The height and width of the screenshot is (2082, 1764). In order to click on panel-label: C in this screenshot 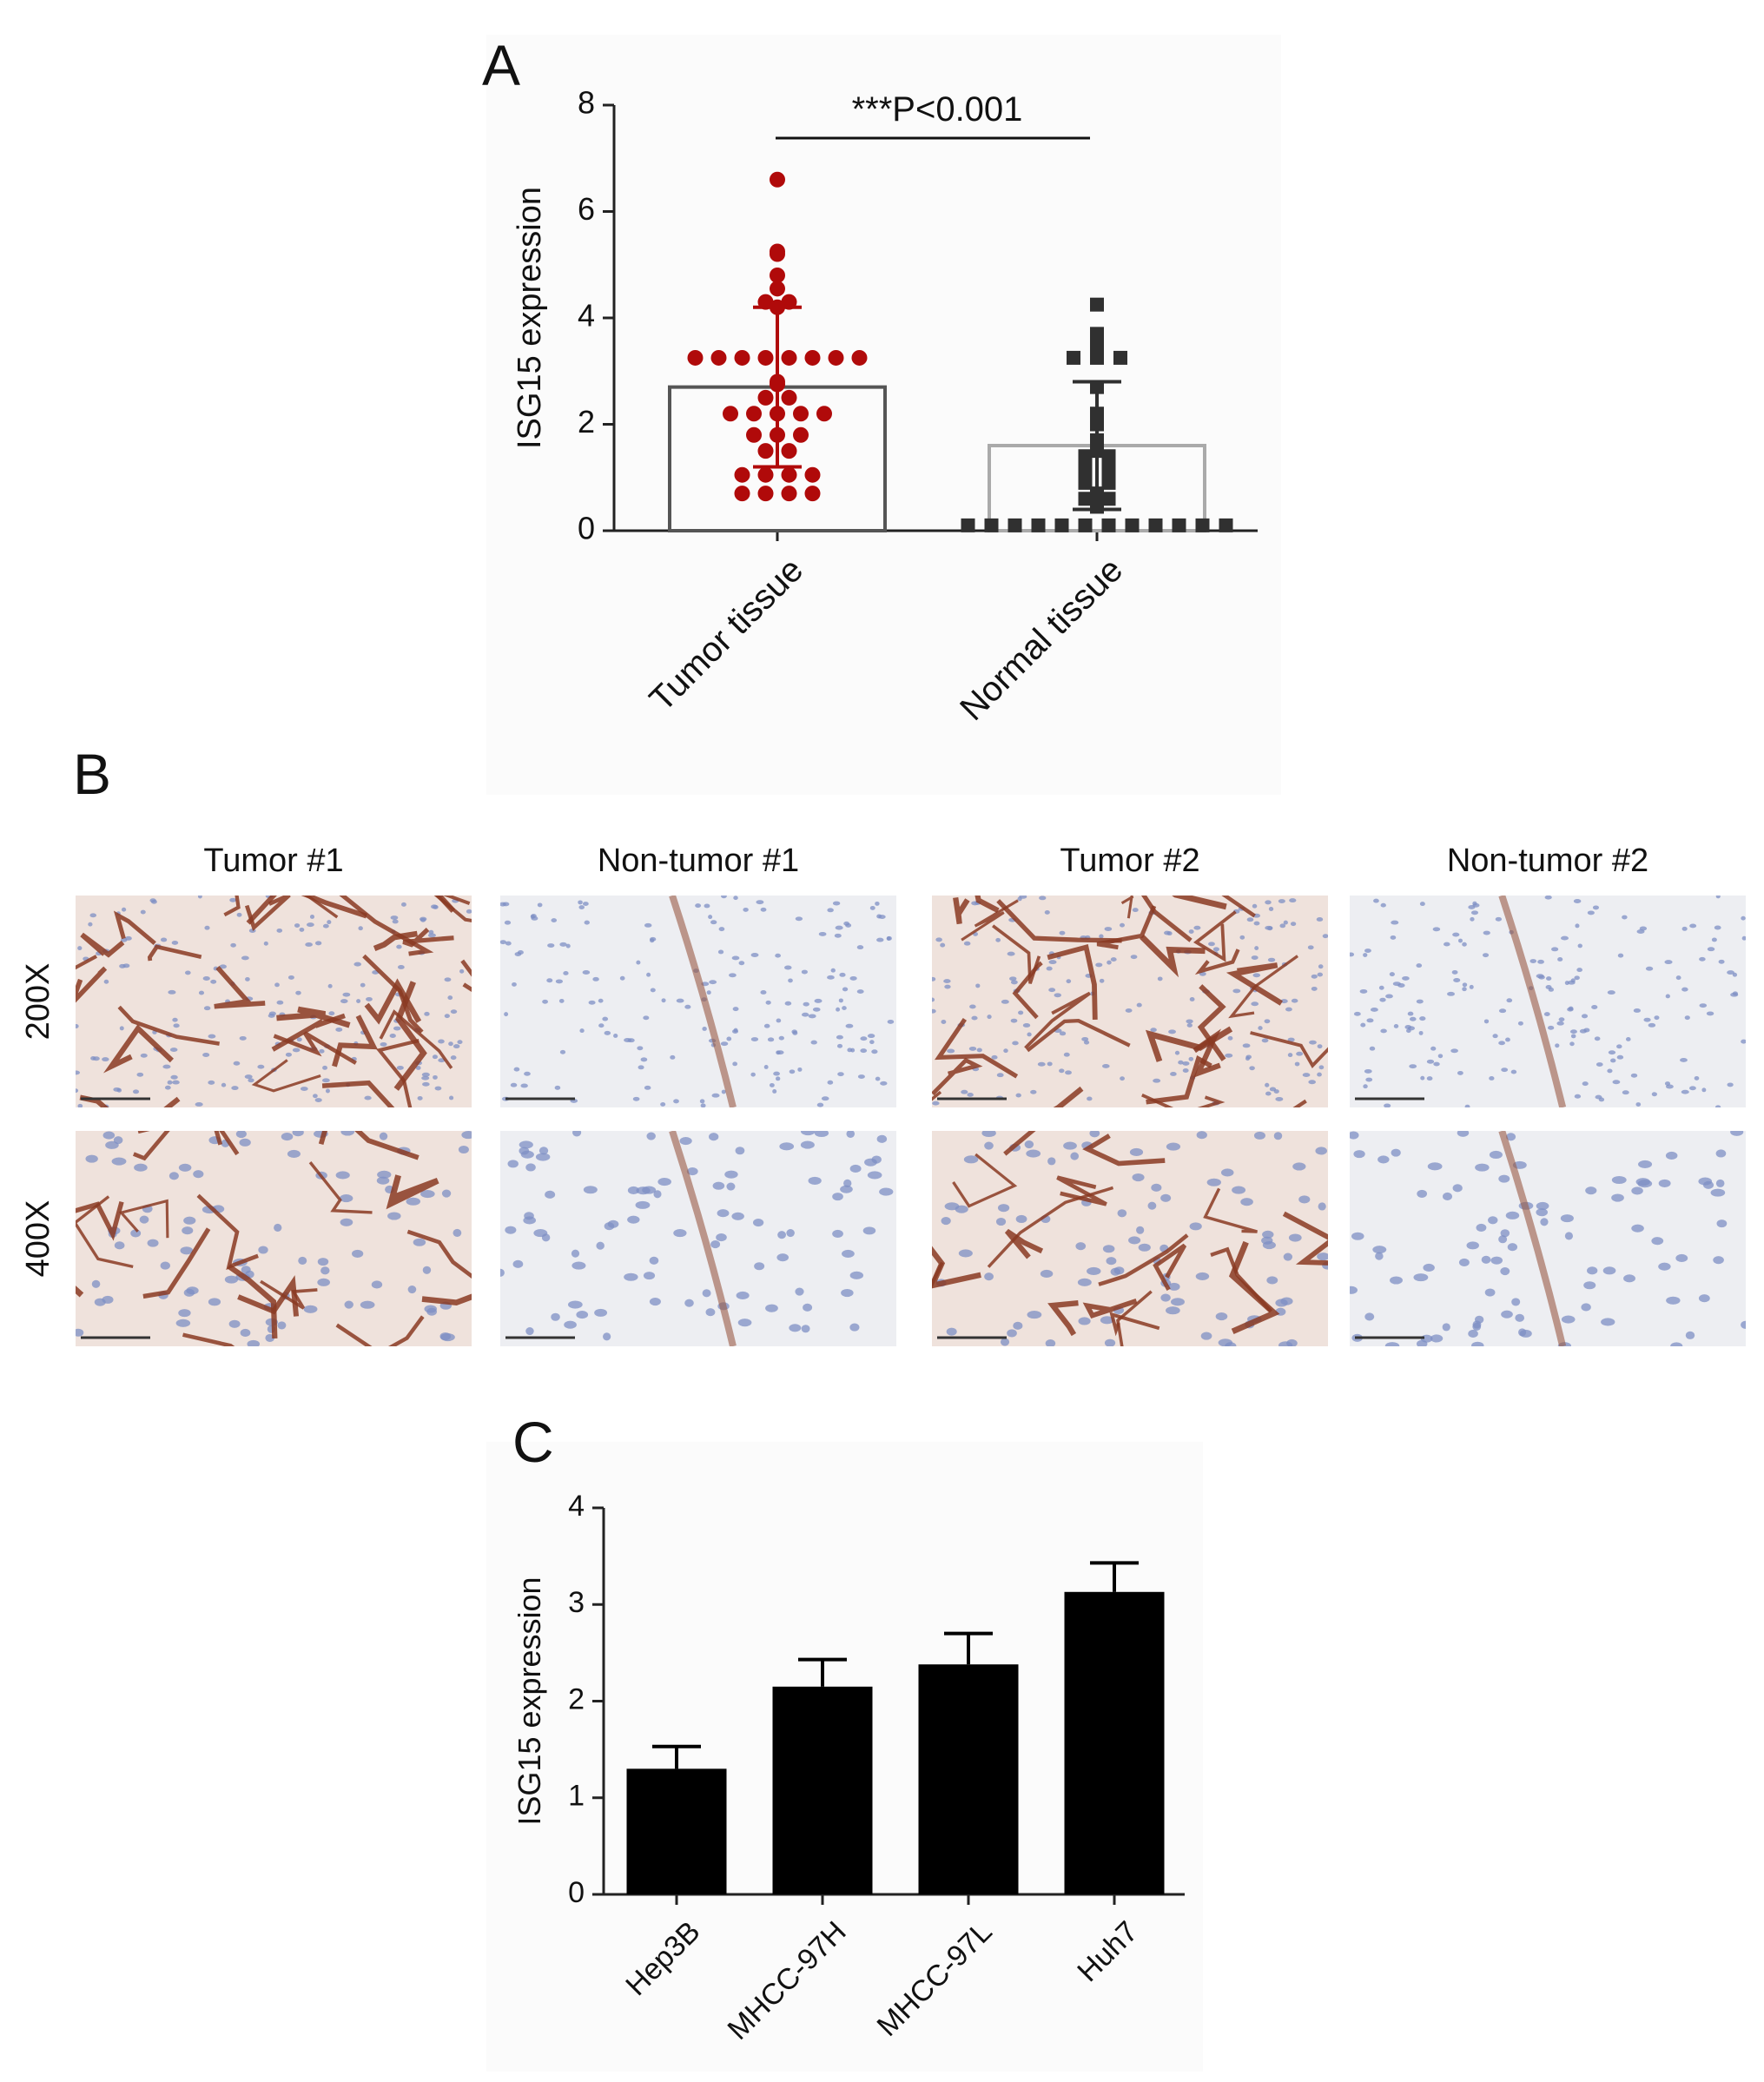, I will do `click(533, 1442)`.